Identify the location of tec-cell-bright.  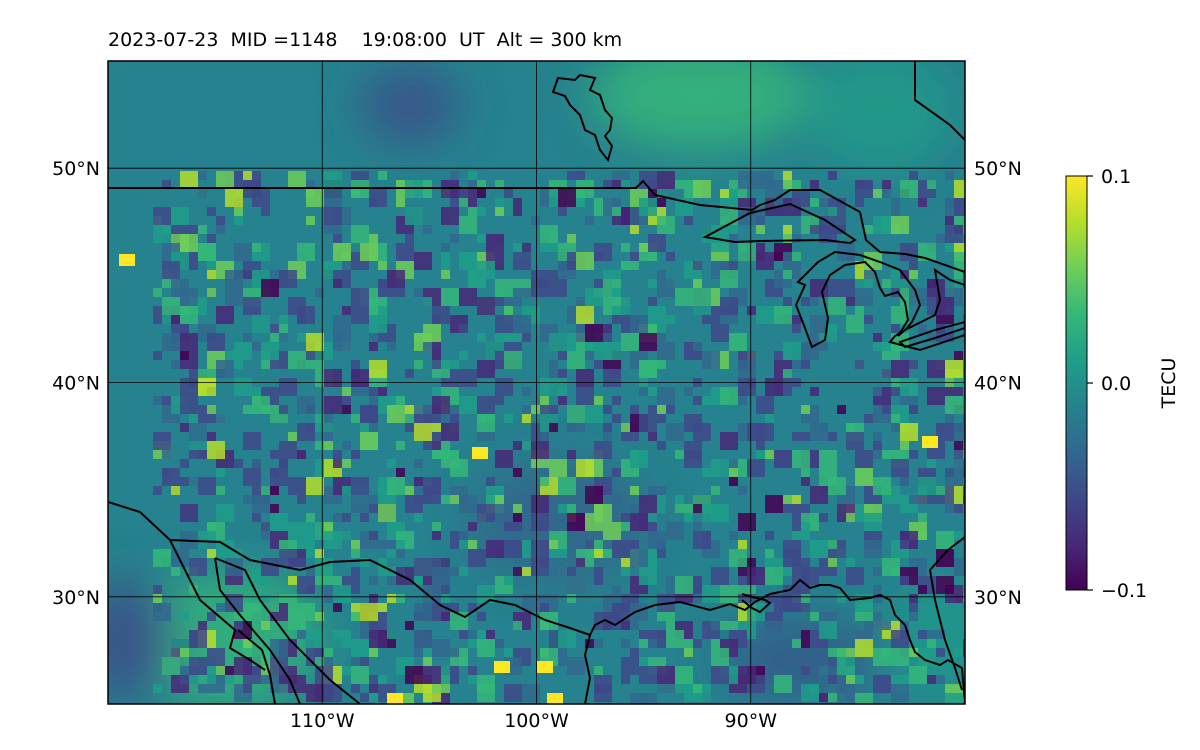
(127, 260).